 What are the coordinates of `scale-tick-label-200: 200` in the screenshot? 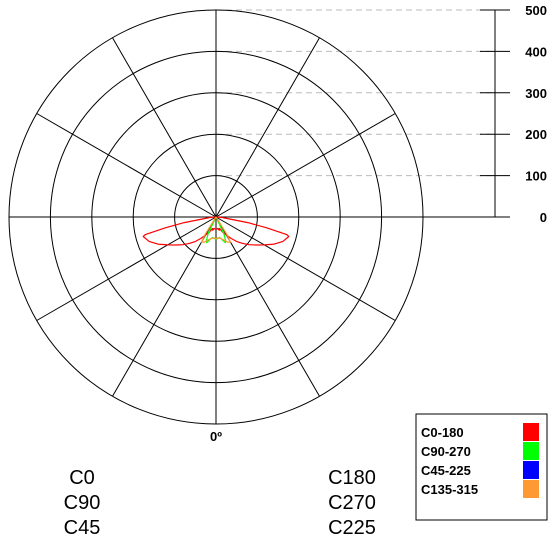 It's located at (536, 134).